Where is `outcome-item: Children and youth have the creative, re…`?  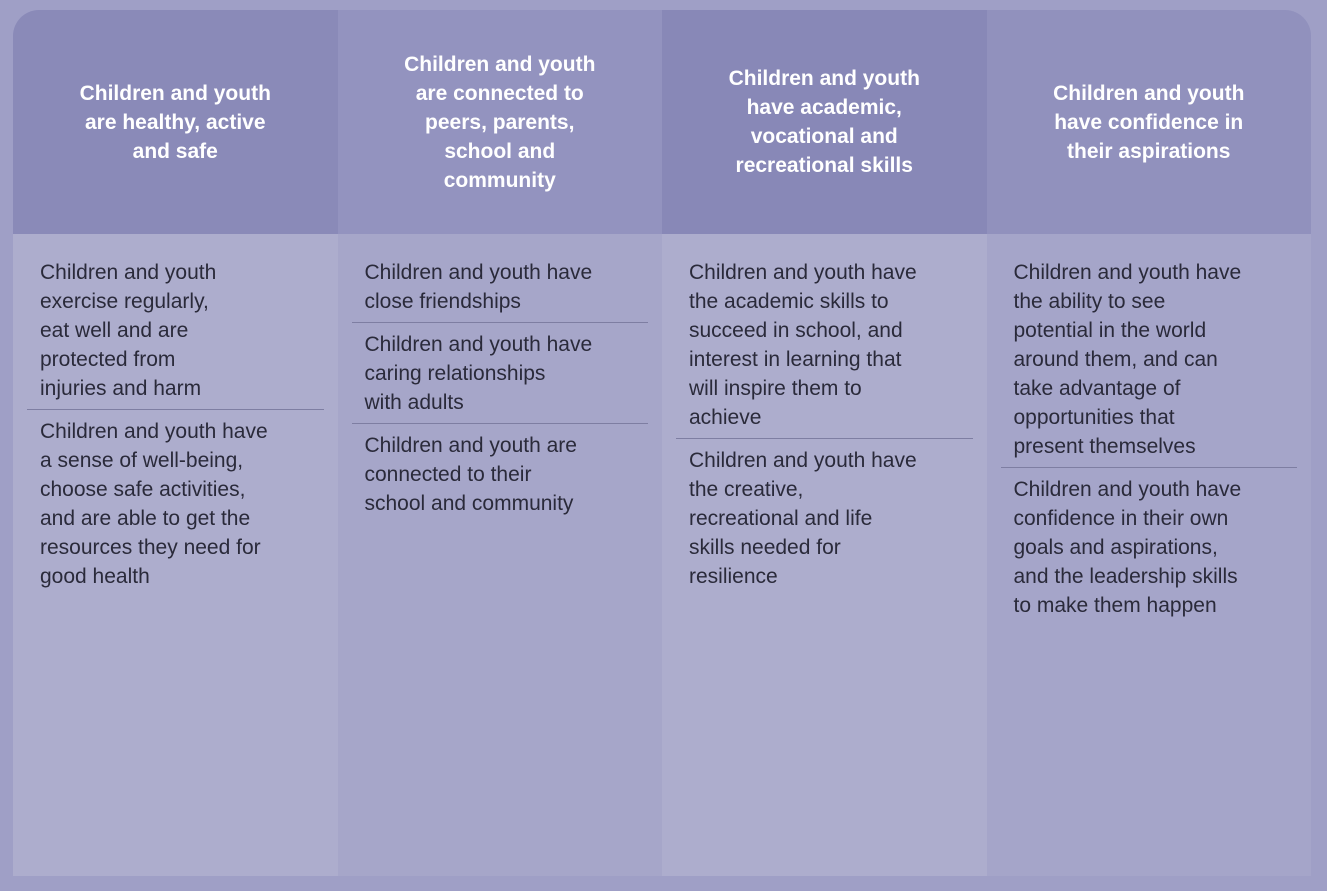 outcome-item: Children and youth have the creative, re… is located at coordinates (824, 517).